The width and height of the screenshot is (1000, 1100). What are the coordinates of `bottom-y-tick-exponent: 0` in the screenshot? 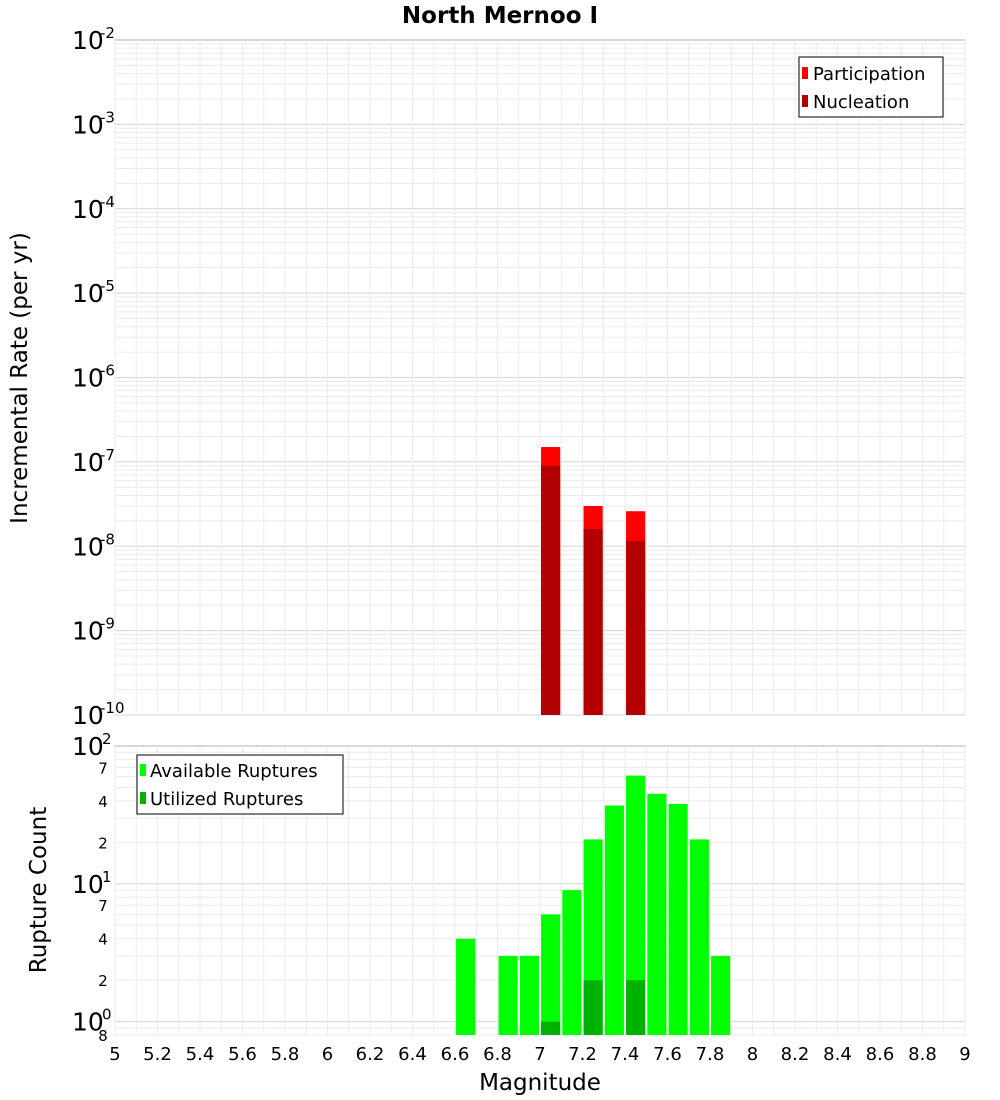 It's located at (107, 1015).